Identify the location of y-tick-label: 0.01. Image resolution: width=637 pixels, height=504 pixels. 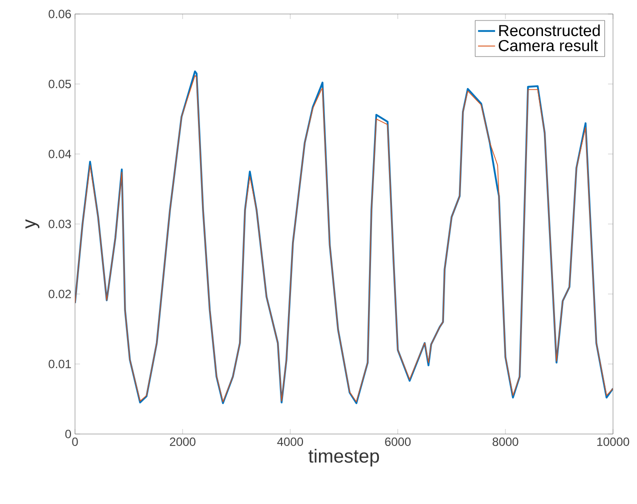
(59, 364).